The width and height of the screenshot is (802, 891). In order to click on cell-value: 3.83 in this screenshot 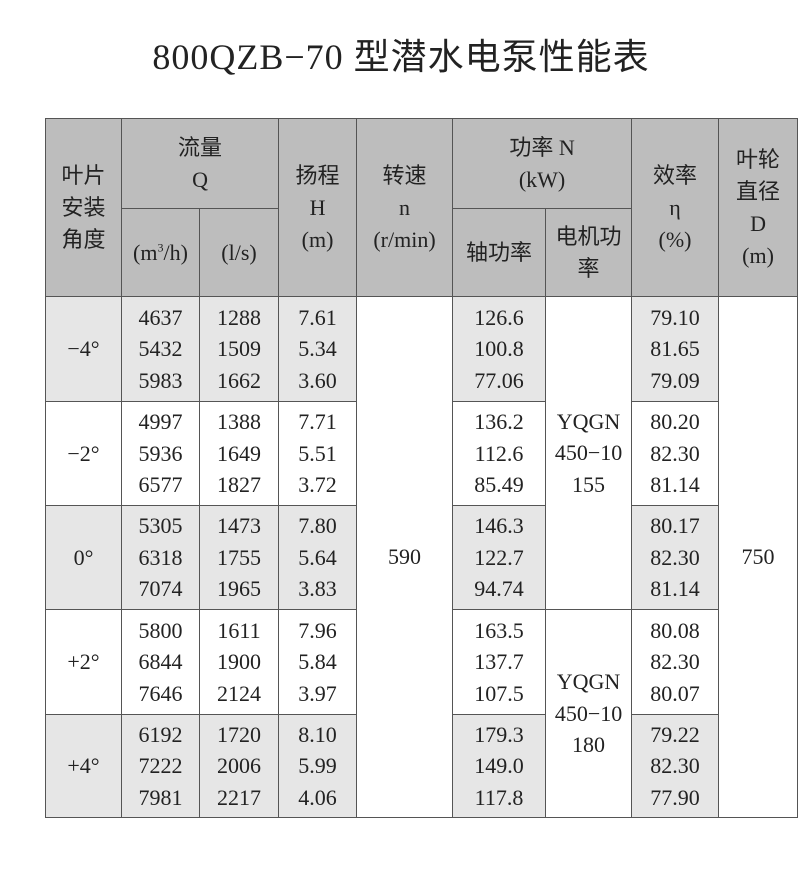, I will do `click(317, 589)`.